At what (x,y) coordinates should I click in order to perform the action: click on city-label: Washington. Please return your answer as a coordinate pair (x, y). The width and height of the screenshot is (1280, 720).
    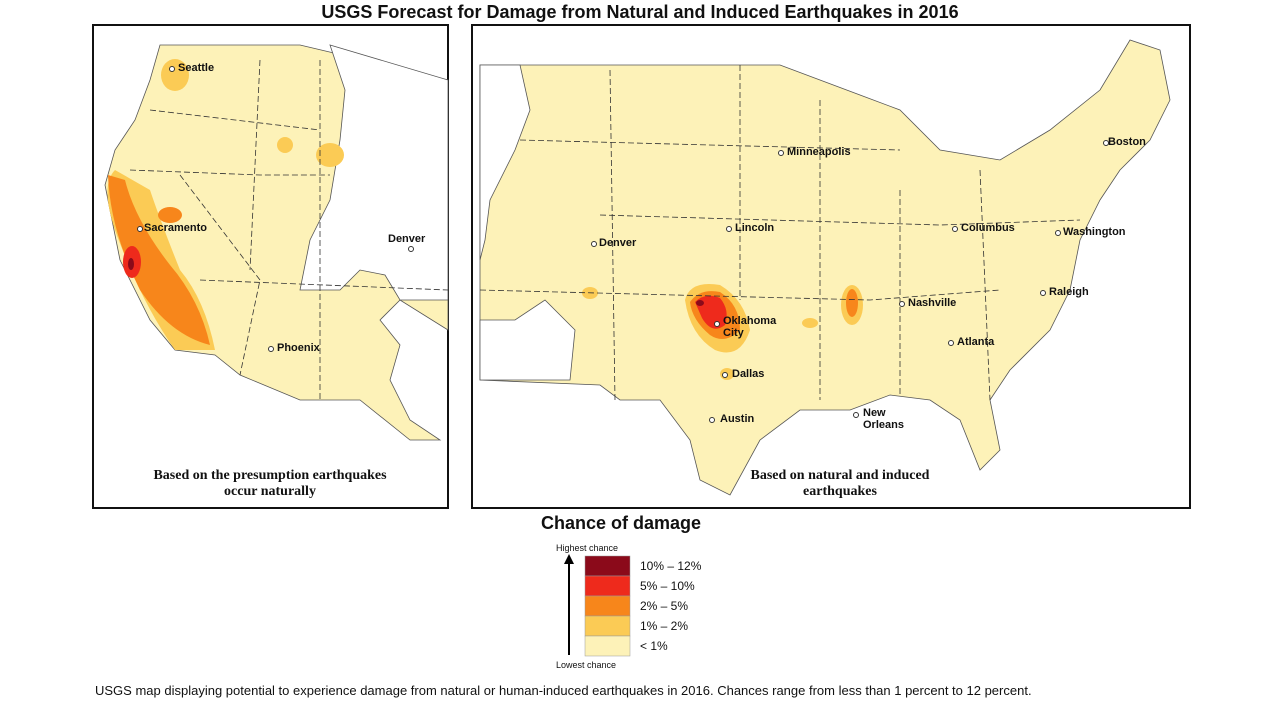
    Looking at the image, I should click on (1094, 232).